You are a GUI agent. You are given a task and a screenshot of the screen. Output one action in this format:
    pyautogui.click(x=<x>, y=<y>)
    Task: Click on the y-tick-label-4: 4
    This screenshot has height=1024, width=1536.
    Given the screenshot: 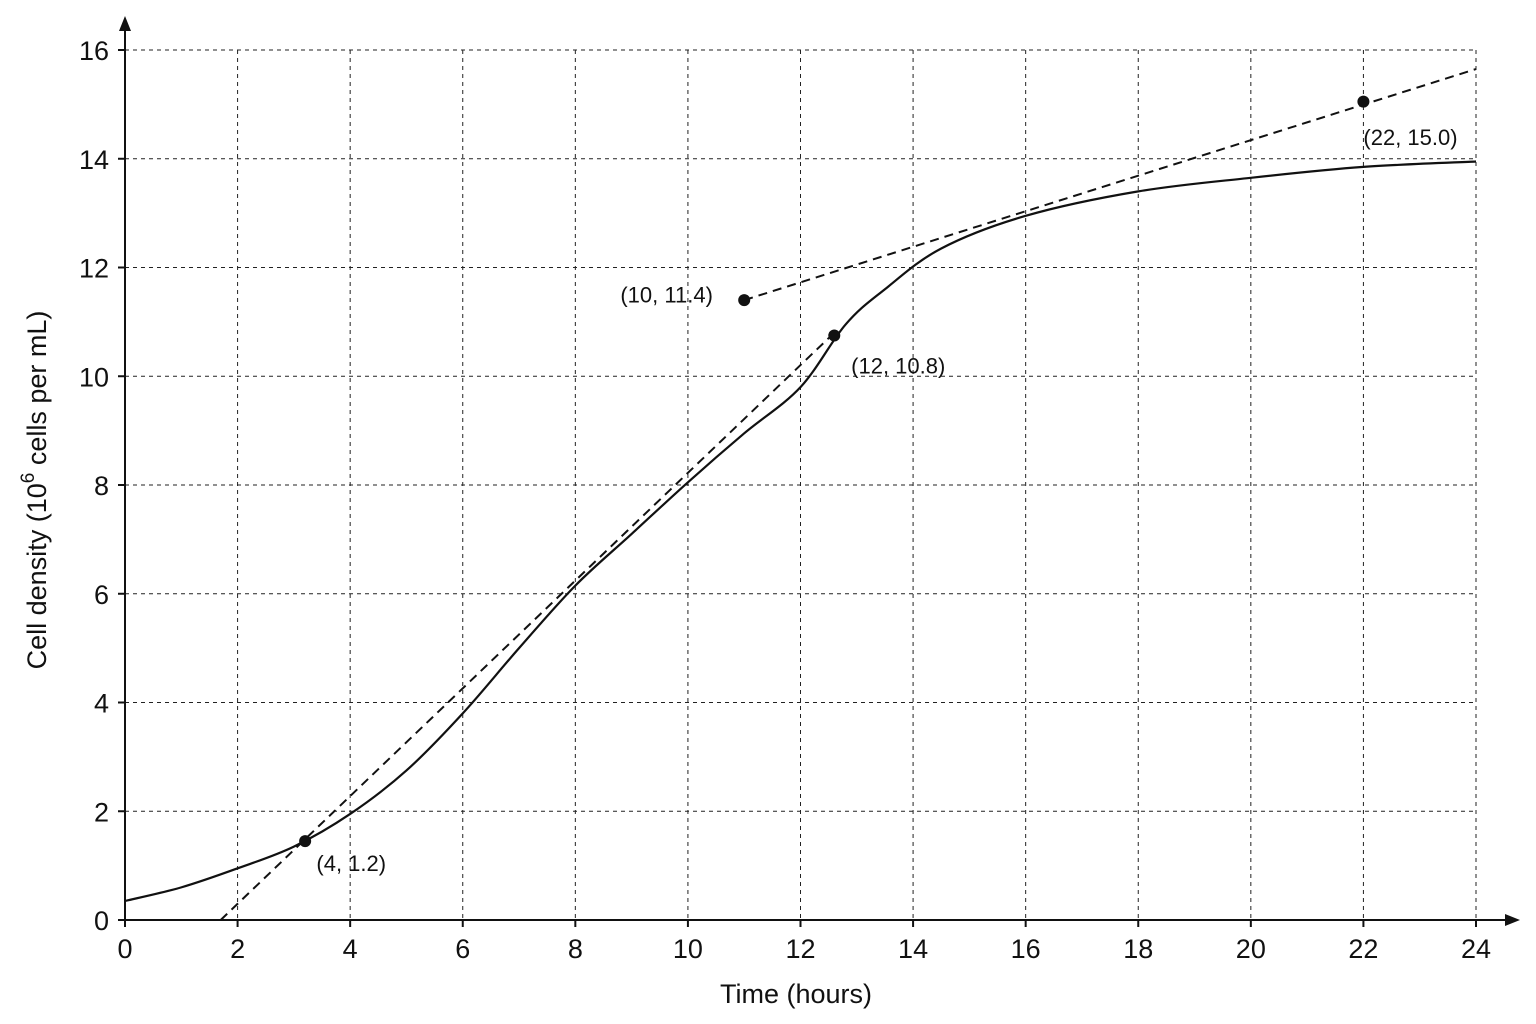 What is the action you would take?
    pyautogui.click(x=101, y=704)
    